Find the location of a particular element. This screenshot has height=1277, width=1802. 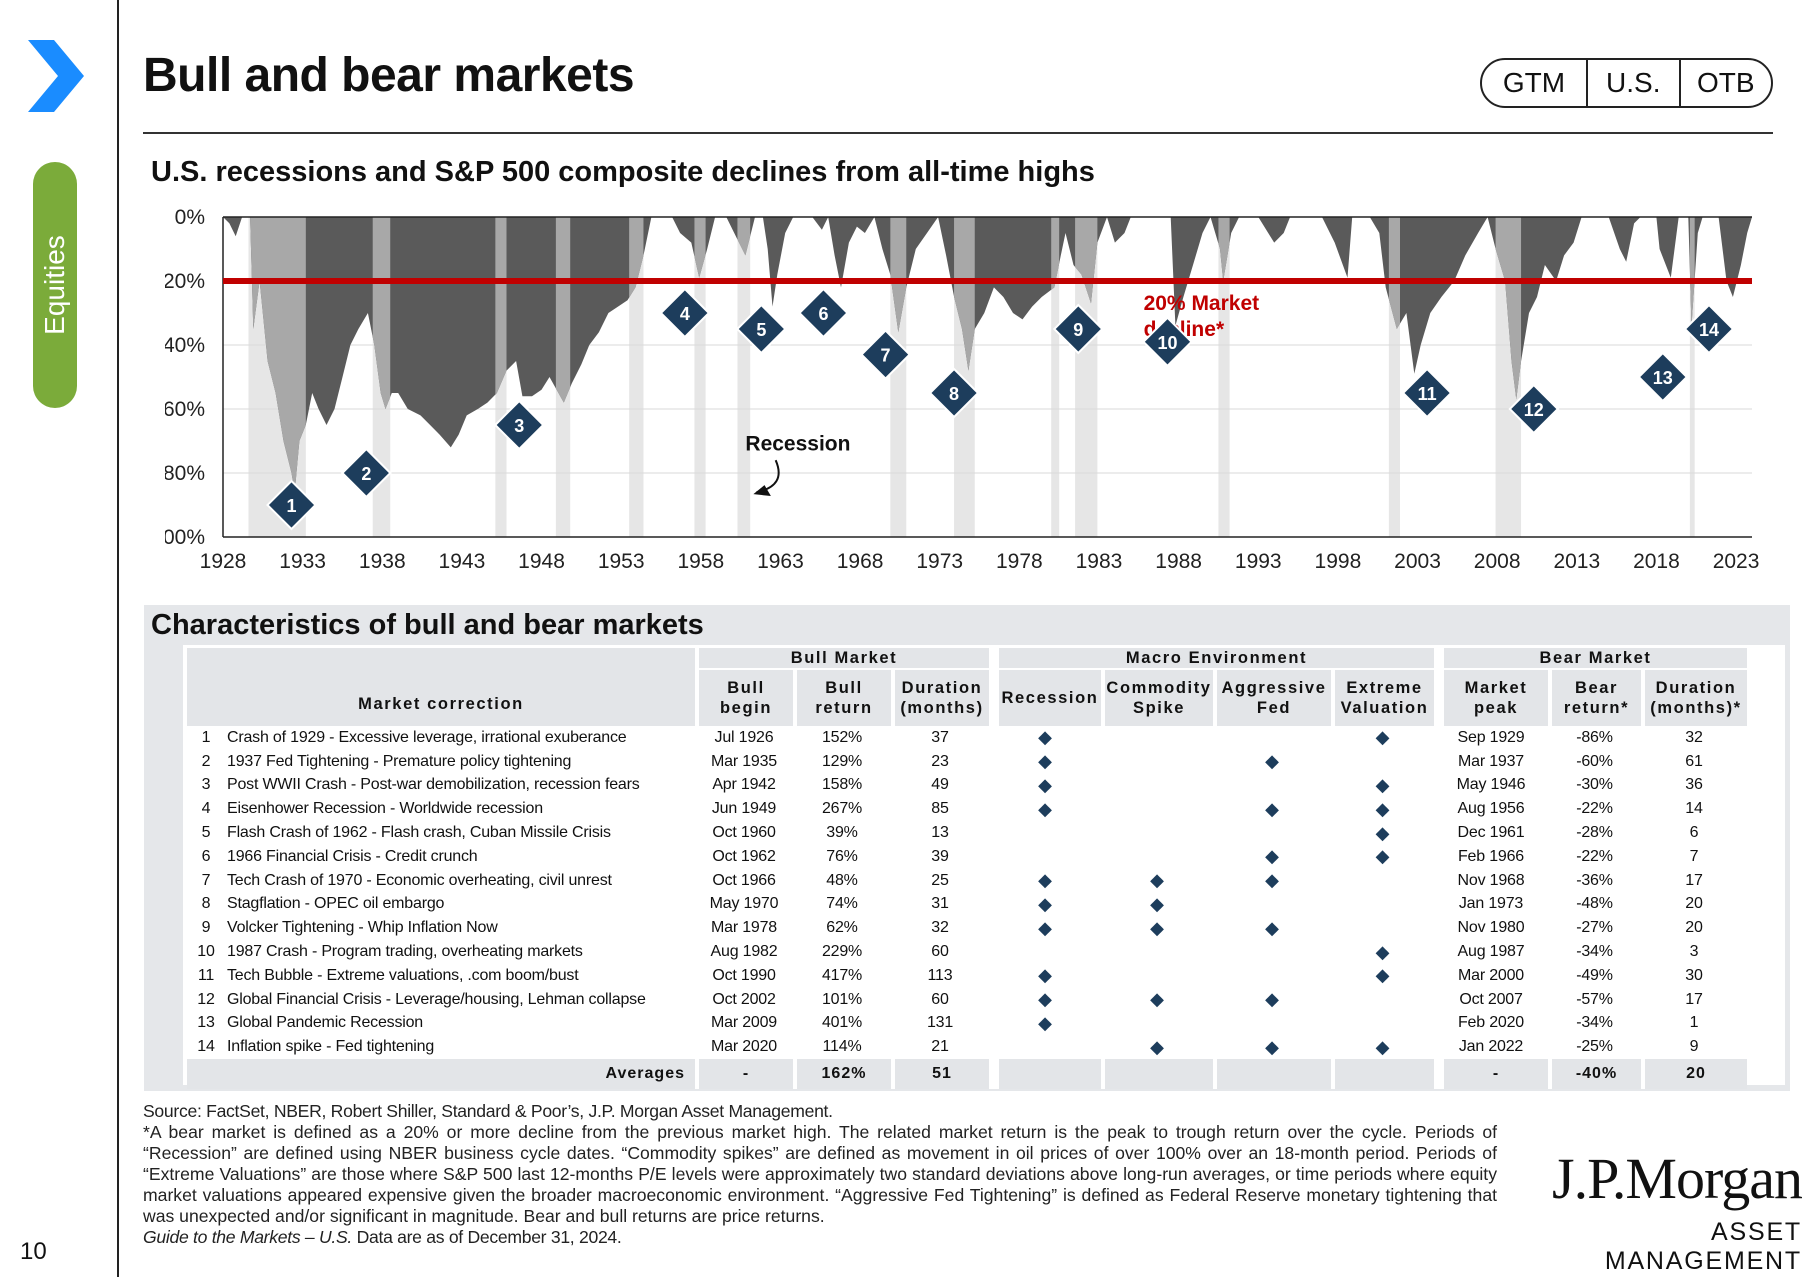

row-number: 4 is located at coordinates (206, 809).